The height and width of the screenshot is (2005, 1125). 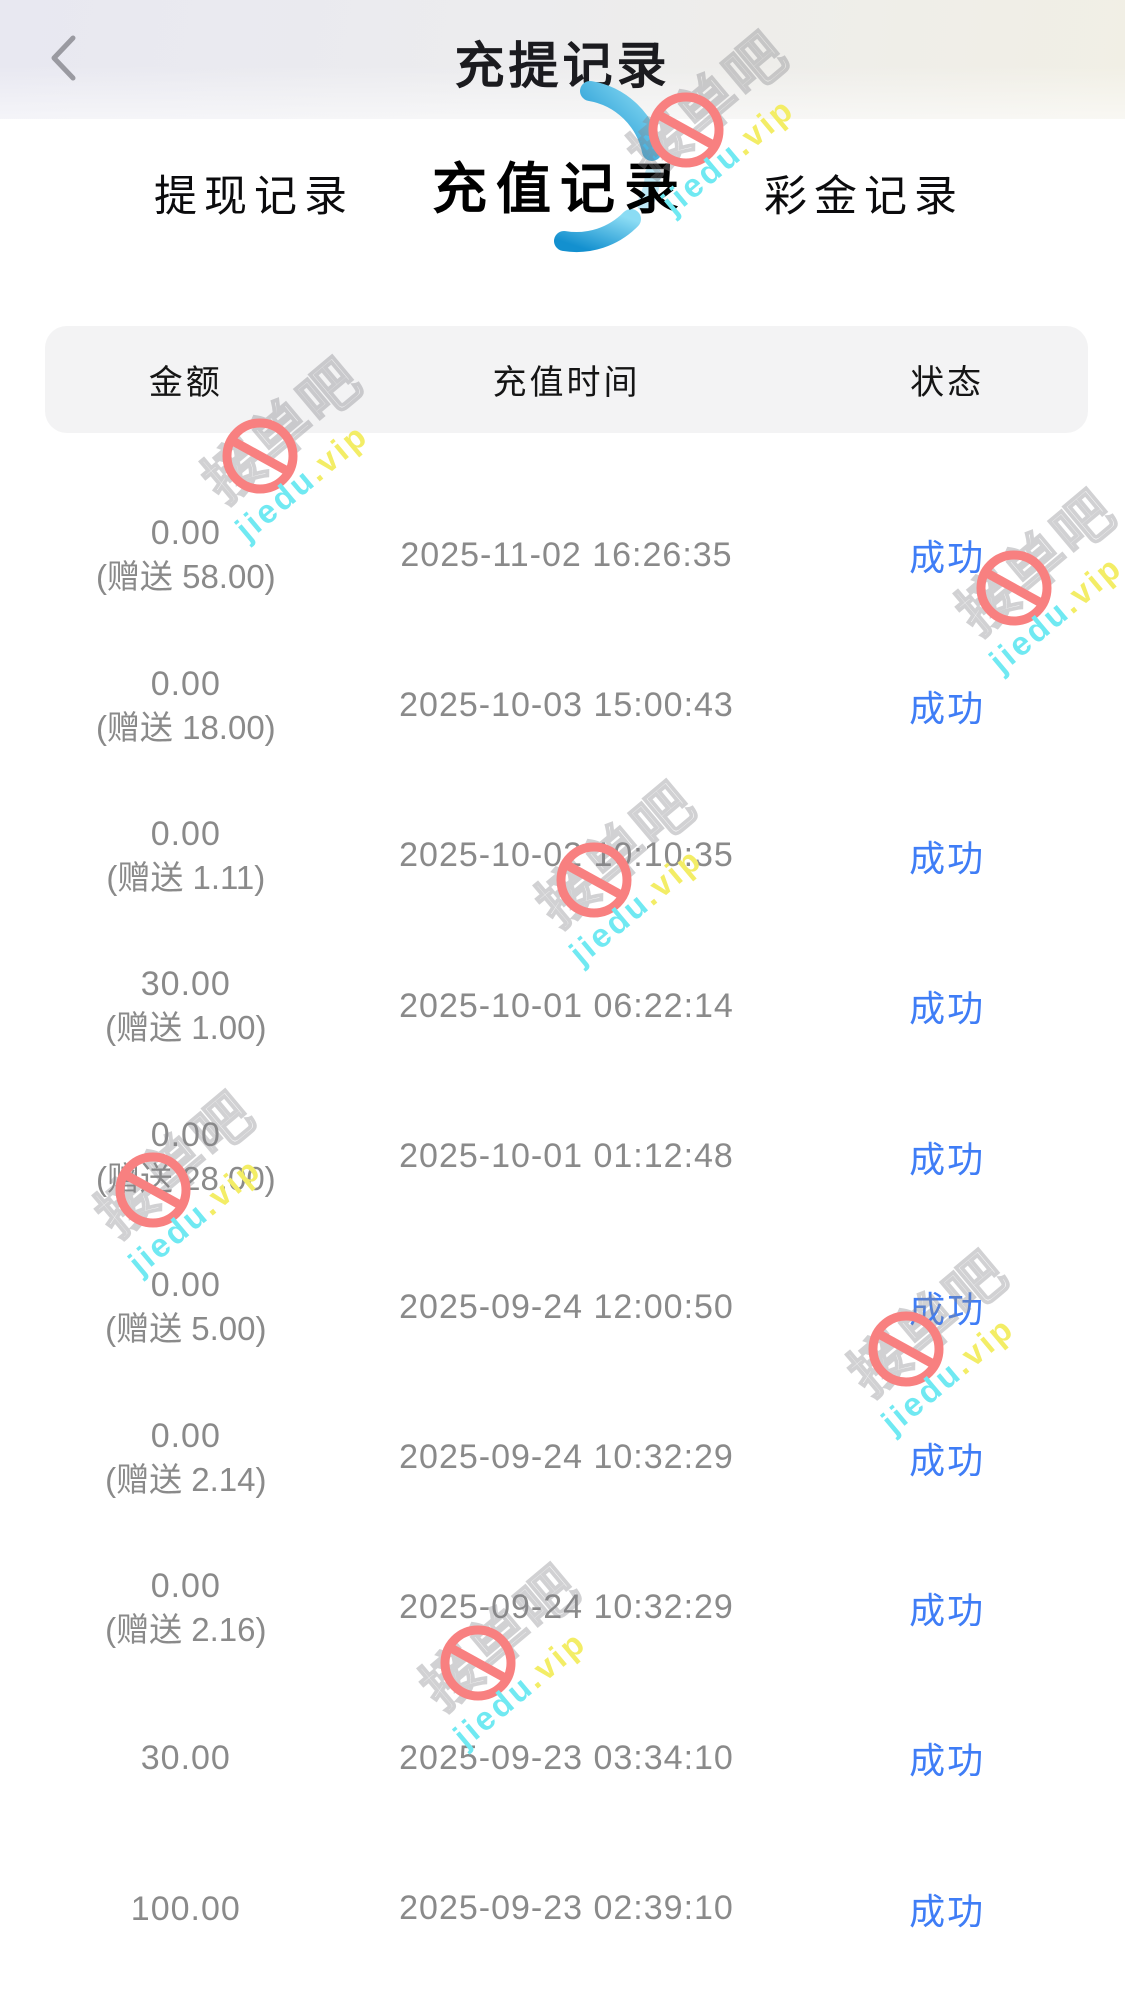 I want to click on table-row: 0.00 (赠送 2.16) 2025-09-24 10:32:29 成功, so click(x=566, y=1608).